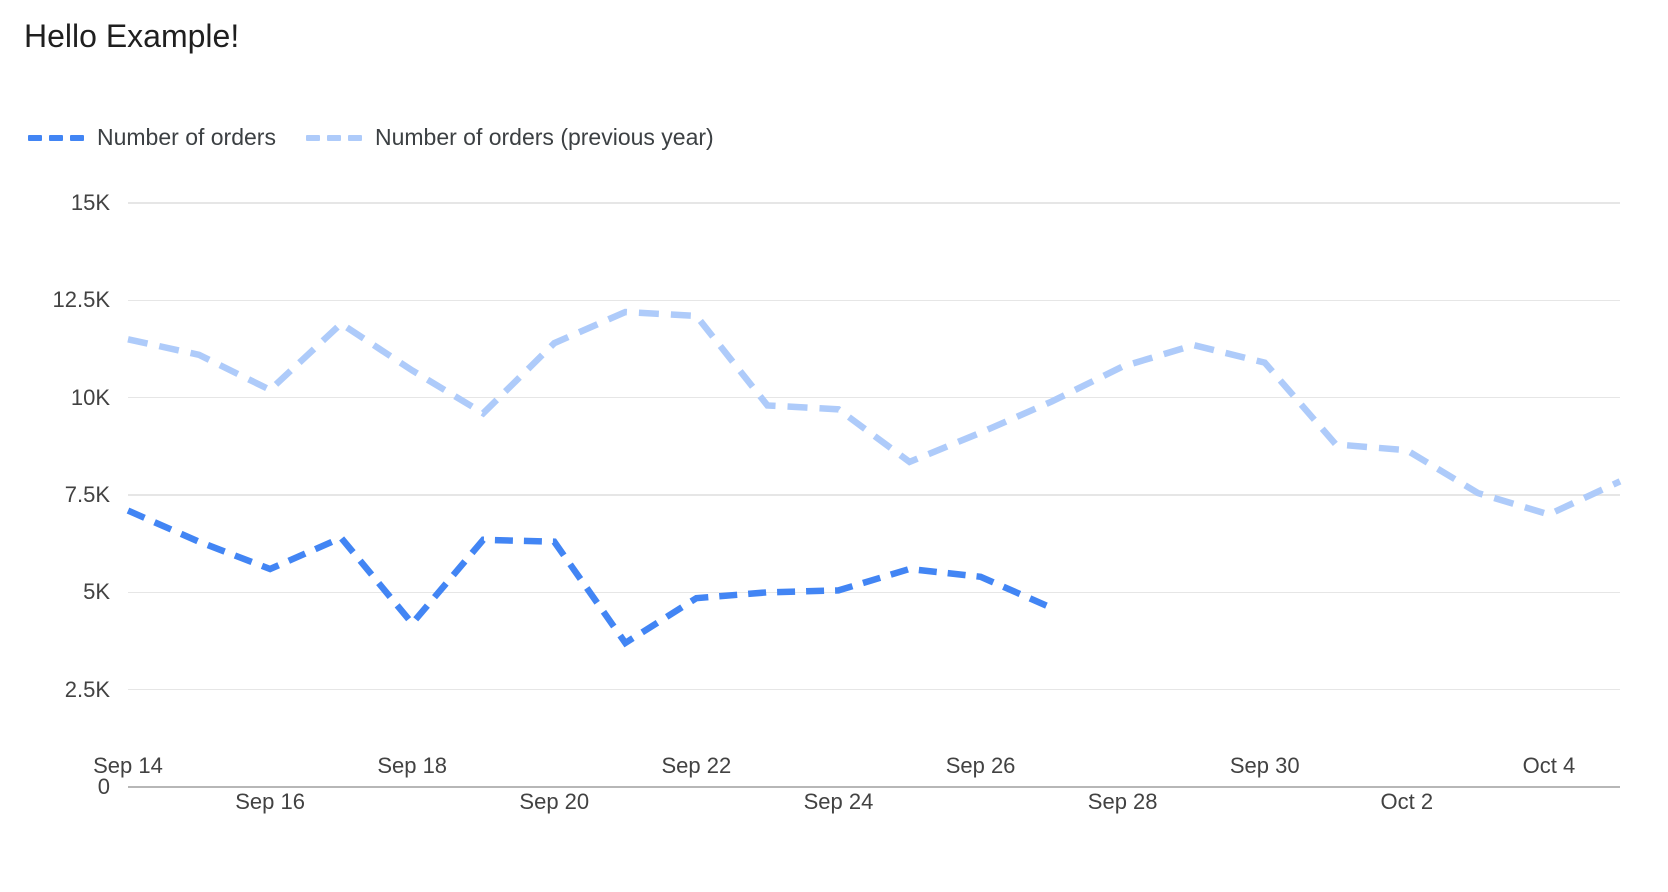  Describe the element at coordinates (96, 592) in the screenshot. I see `y-axis-label: 5K` at that location.